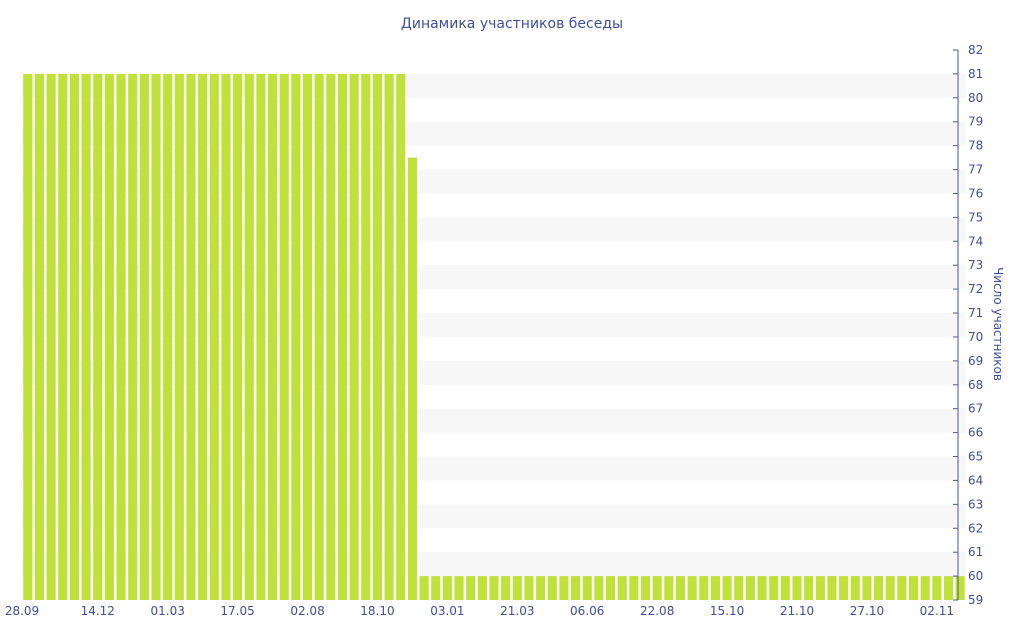  Describe the element at coordinates (447, 611) in the screenshot. I see `x-tick-label: 03.01` at that location.